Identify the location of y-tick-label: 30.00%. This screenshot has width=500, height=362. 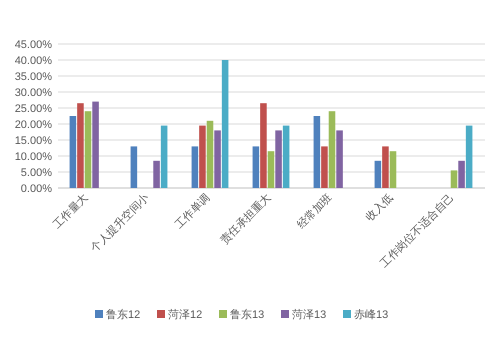
(33, 93).